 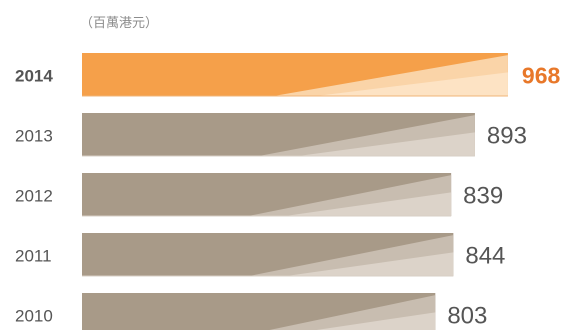 What do you see at coordinates (34, 76) in the screenshot?
I see `category-label-2014: 2014` at bounding box center [34, 76].